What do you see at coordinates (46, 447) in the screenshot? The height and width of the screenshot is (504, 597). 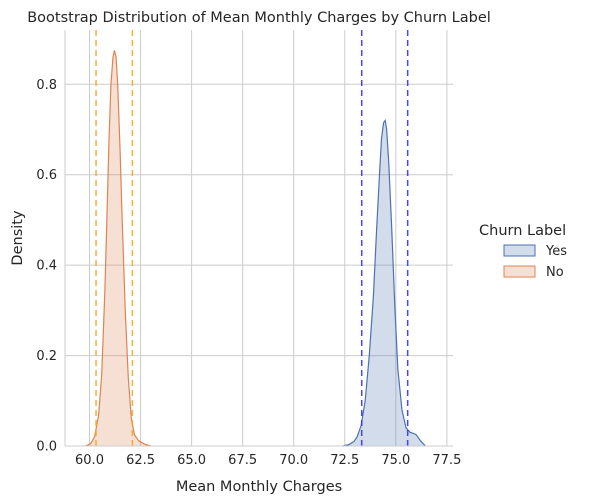 I see `y-tick-label: 0.0` at bounding box center [46, 447].